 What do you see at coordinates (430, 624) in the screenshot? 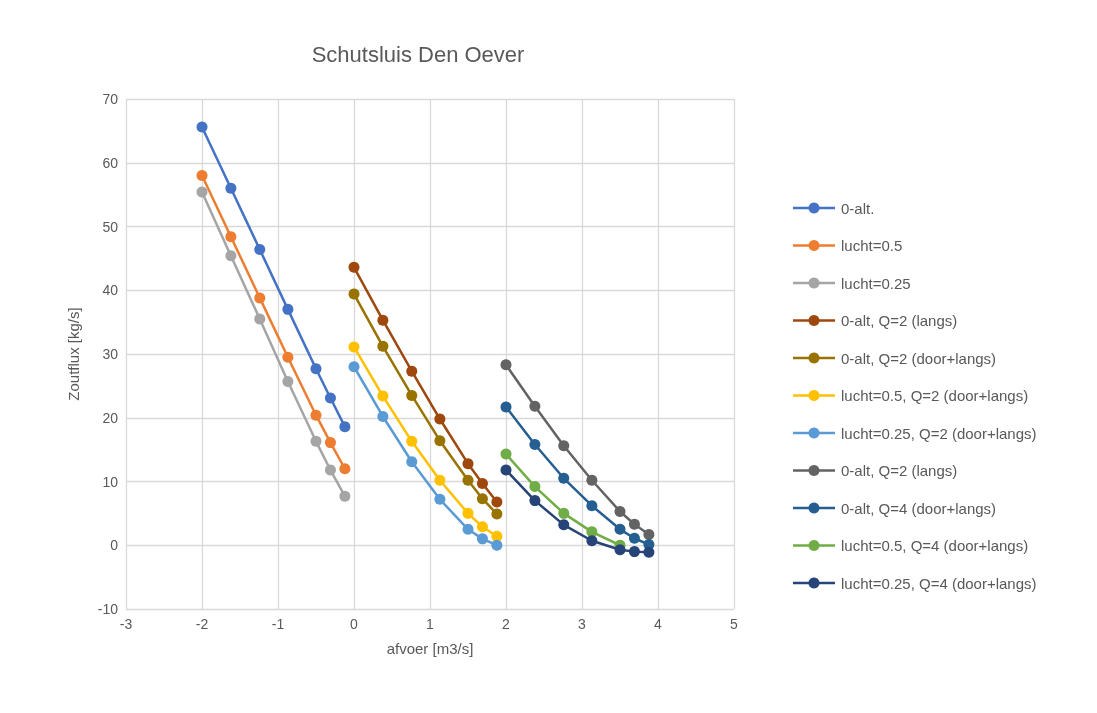
I see `x-tick-label: 1` at bounding box center [430, 624].